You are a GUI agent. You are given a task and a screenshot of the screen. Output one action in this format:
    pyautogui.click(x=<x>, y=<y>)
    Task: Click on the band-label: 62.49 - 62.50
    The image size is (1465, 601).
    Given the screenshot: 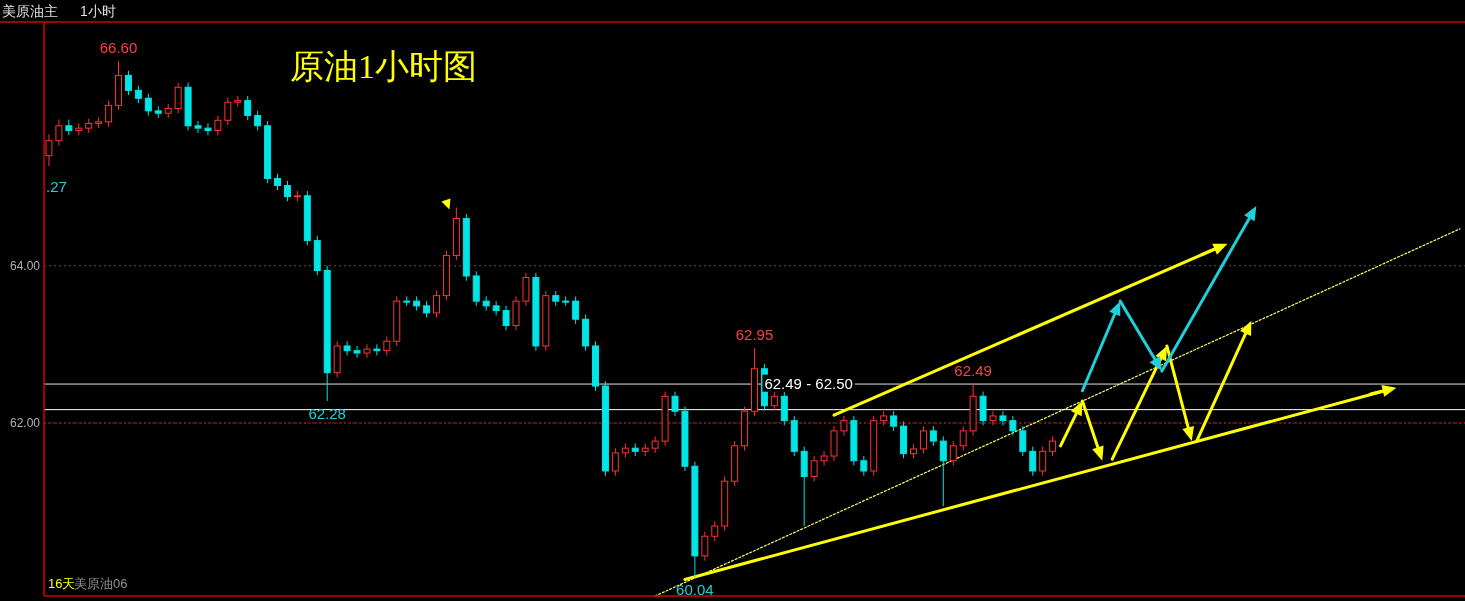 What is the action you would take?
    pyautogui.click(x=808, y=383)
    